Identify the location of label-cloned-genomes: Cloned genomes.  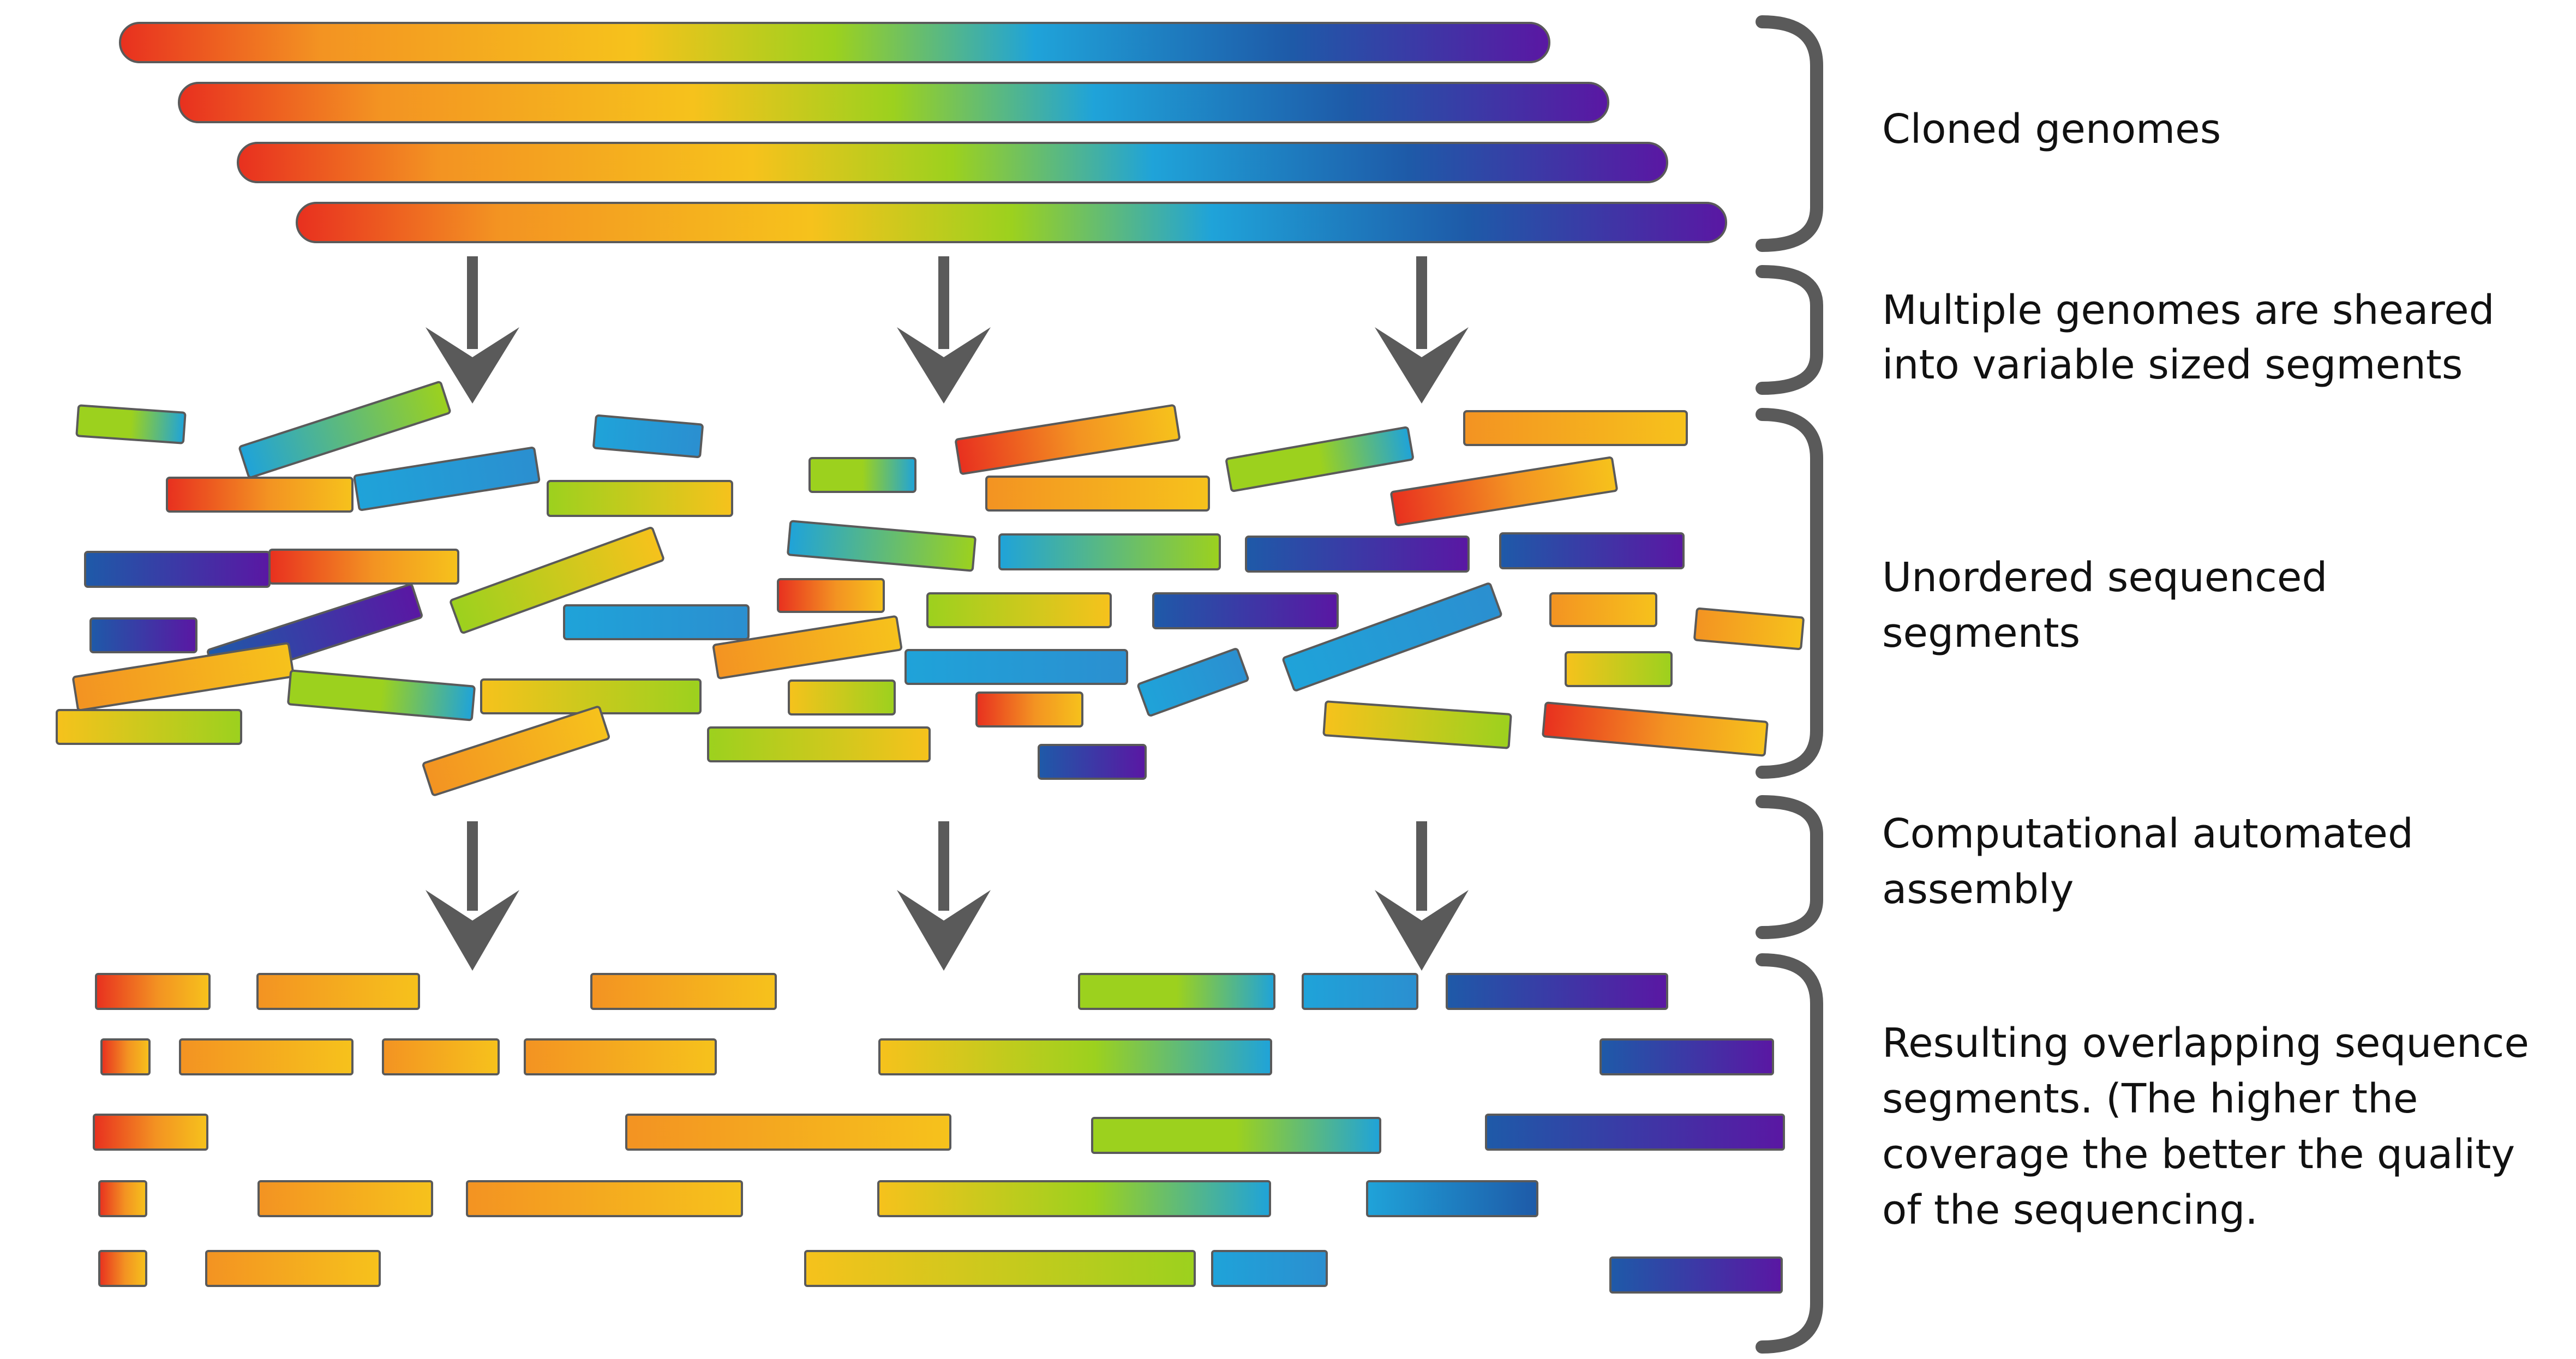
(2051, 129).